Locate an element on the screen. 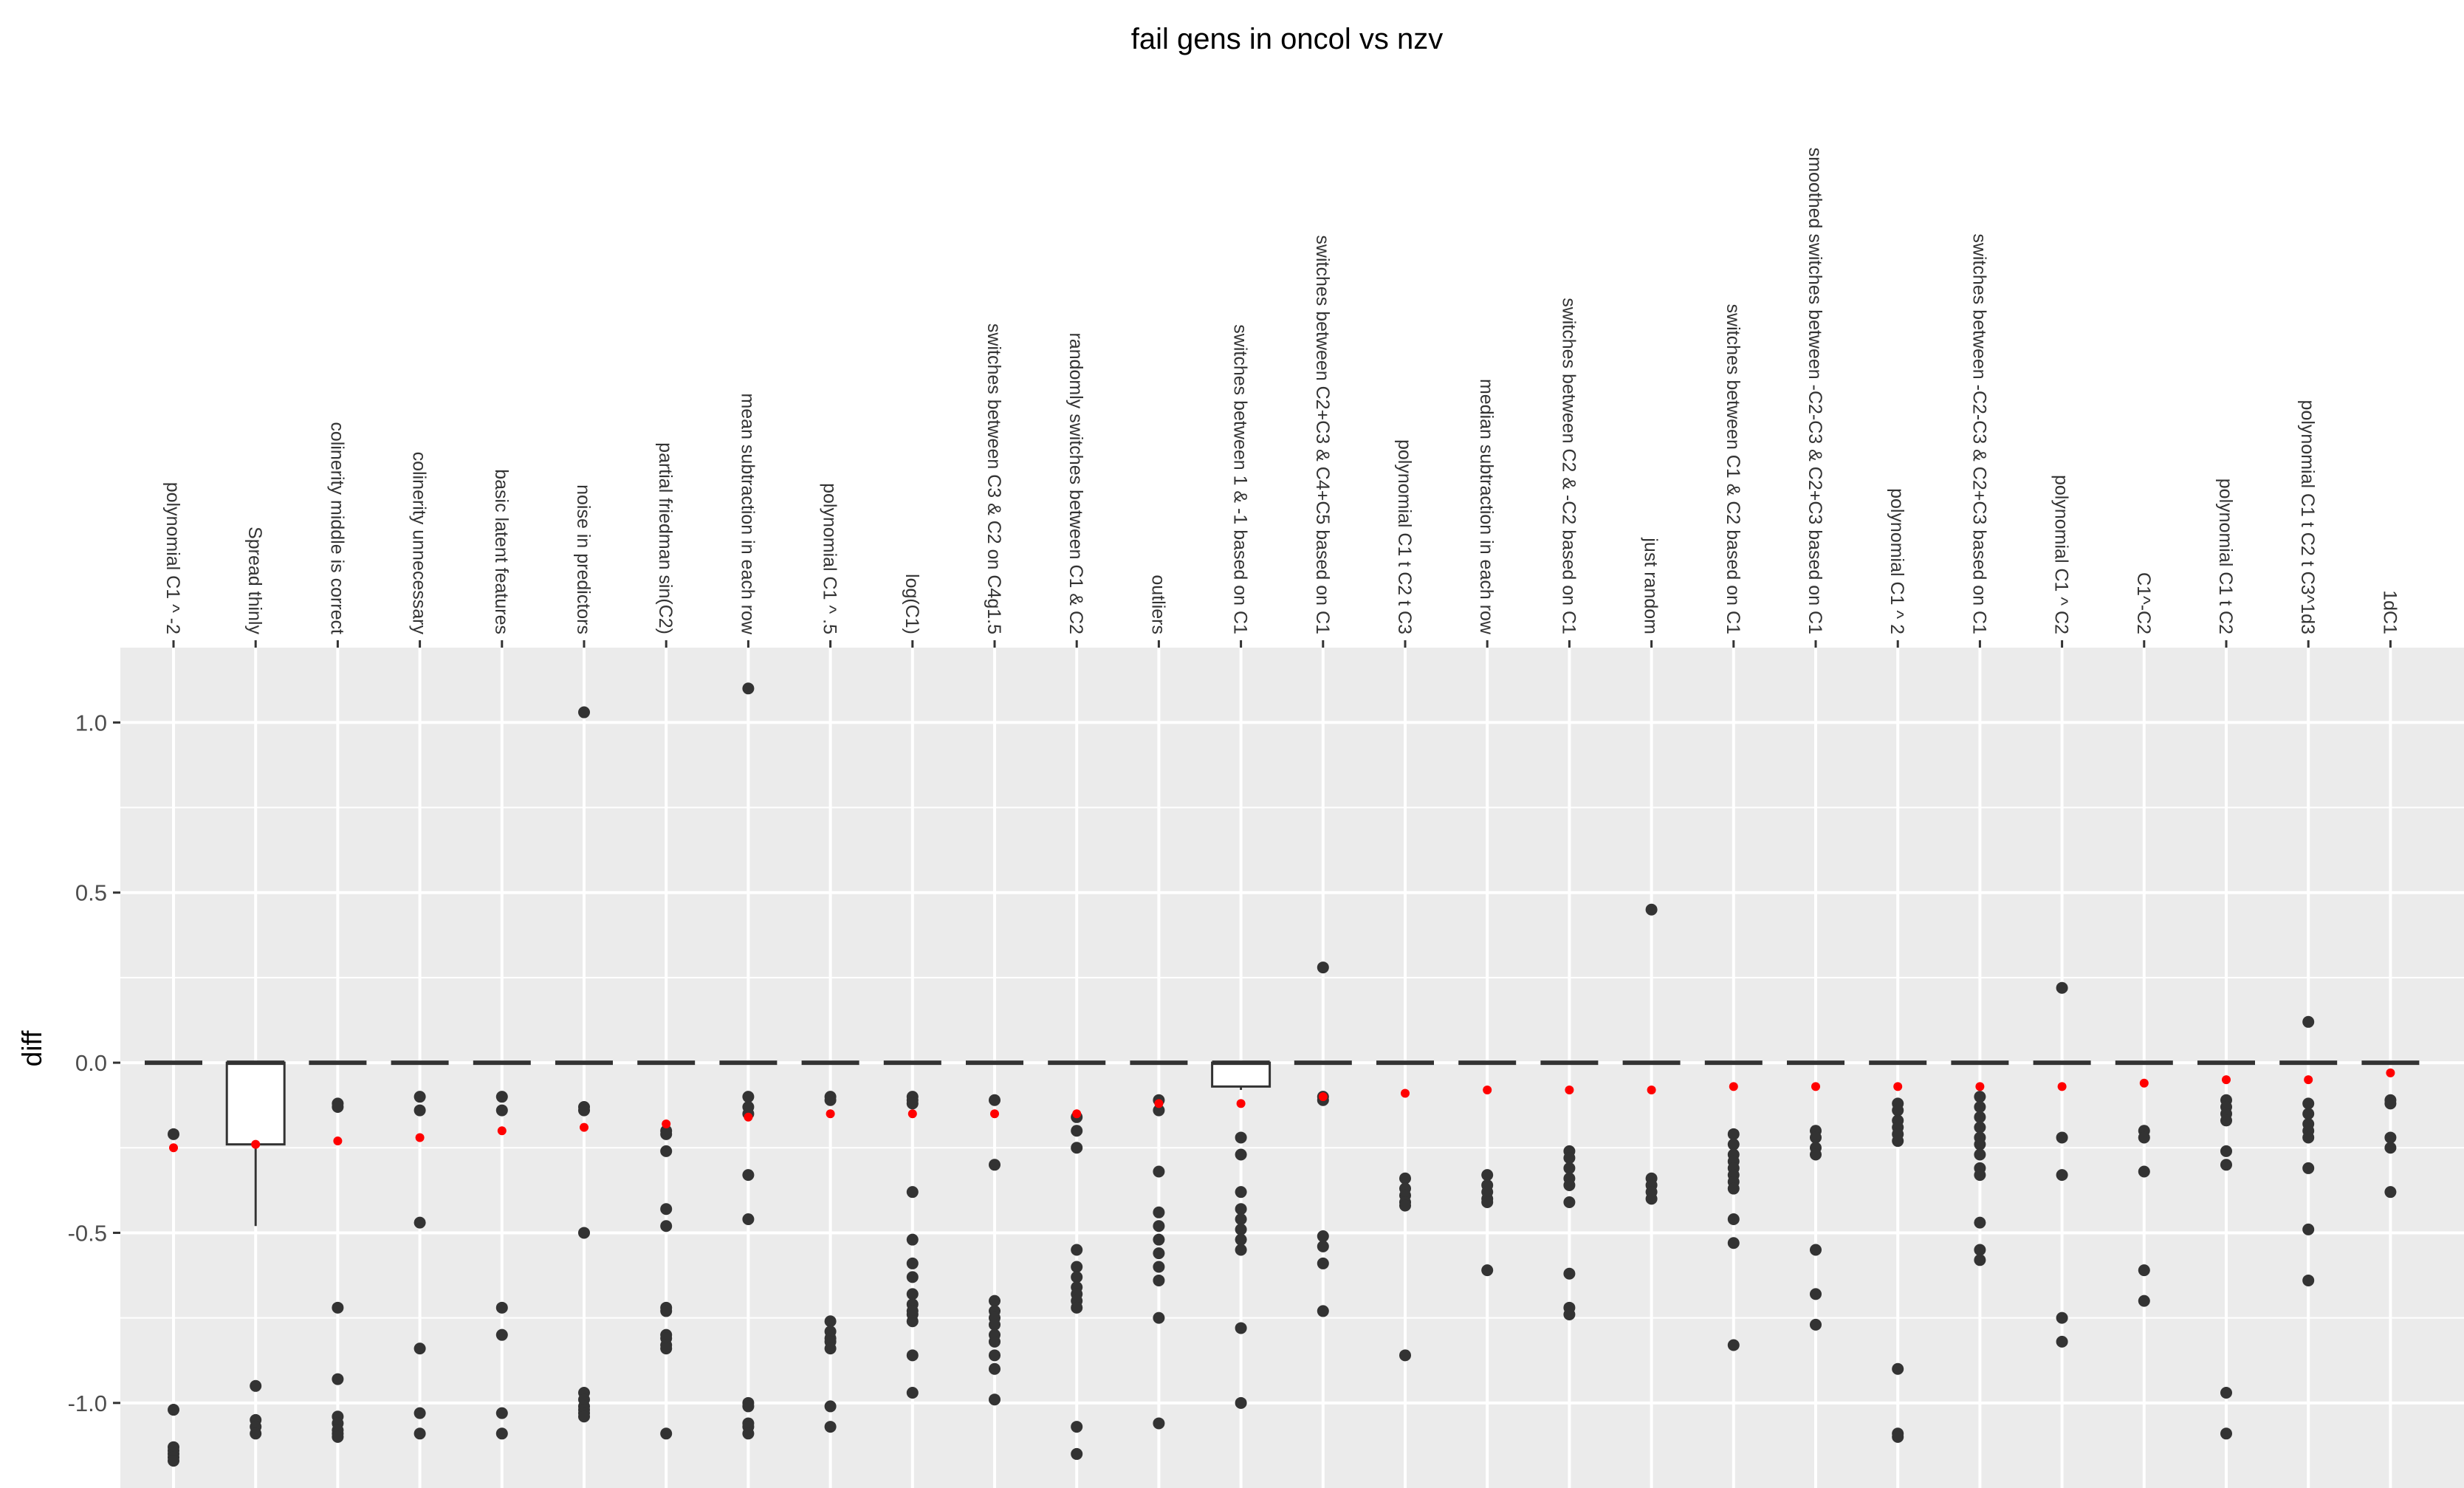  y-tick-label: -0.5 is located at coordinates (87, 1233).